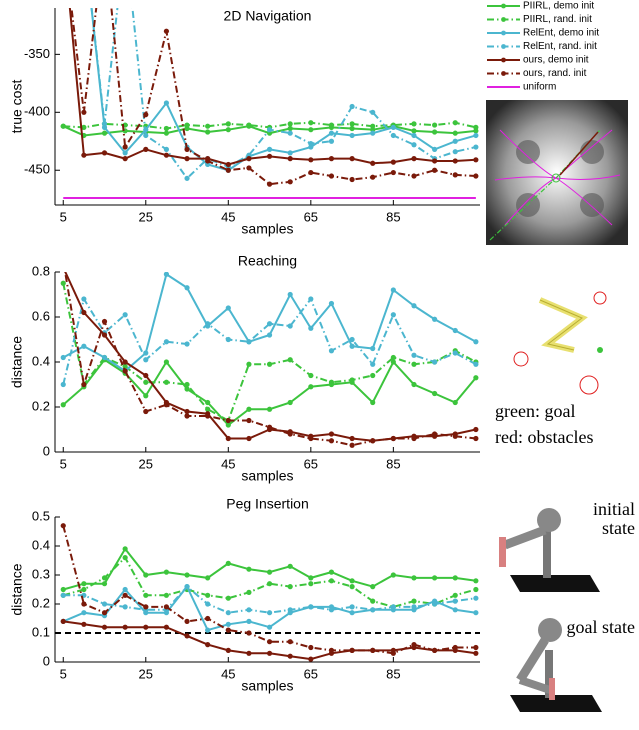 The image size is (639, 730). What do you see at coordinates (63, 463) in the screenshot?
I see `x-tick-label: 5` at bounding box center [63, 463].